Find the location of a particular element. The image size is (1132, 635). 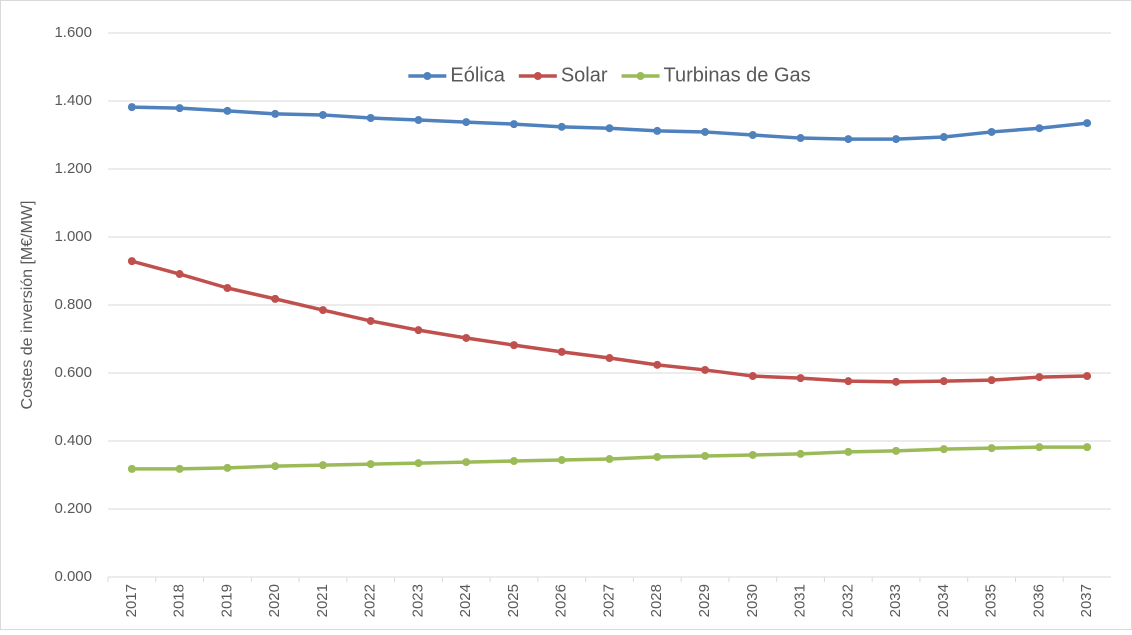

x-tick-label: 2036 is located at coordinates (1038, 600).